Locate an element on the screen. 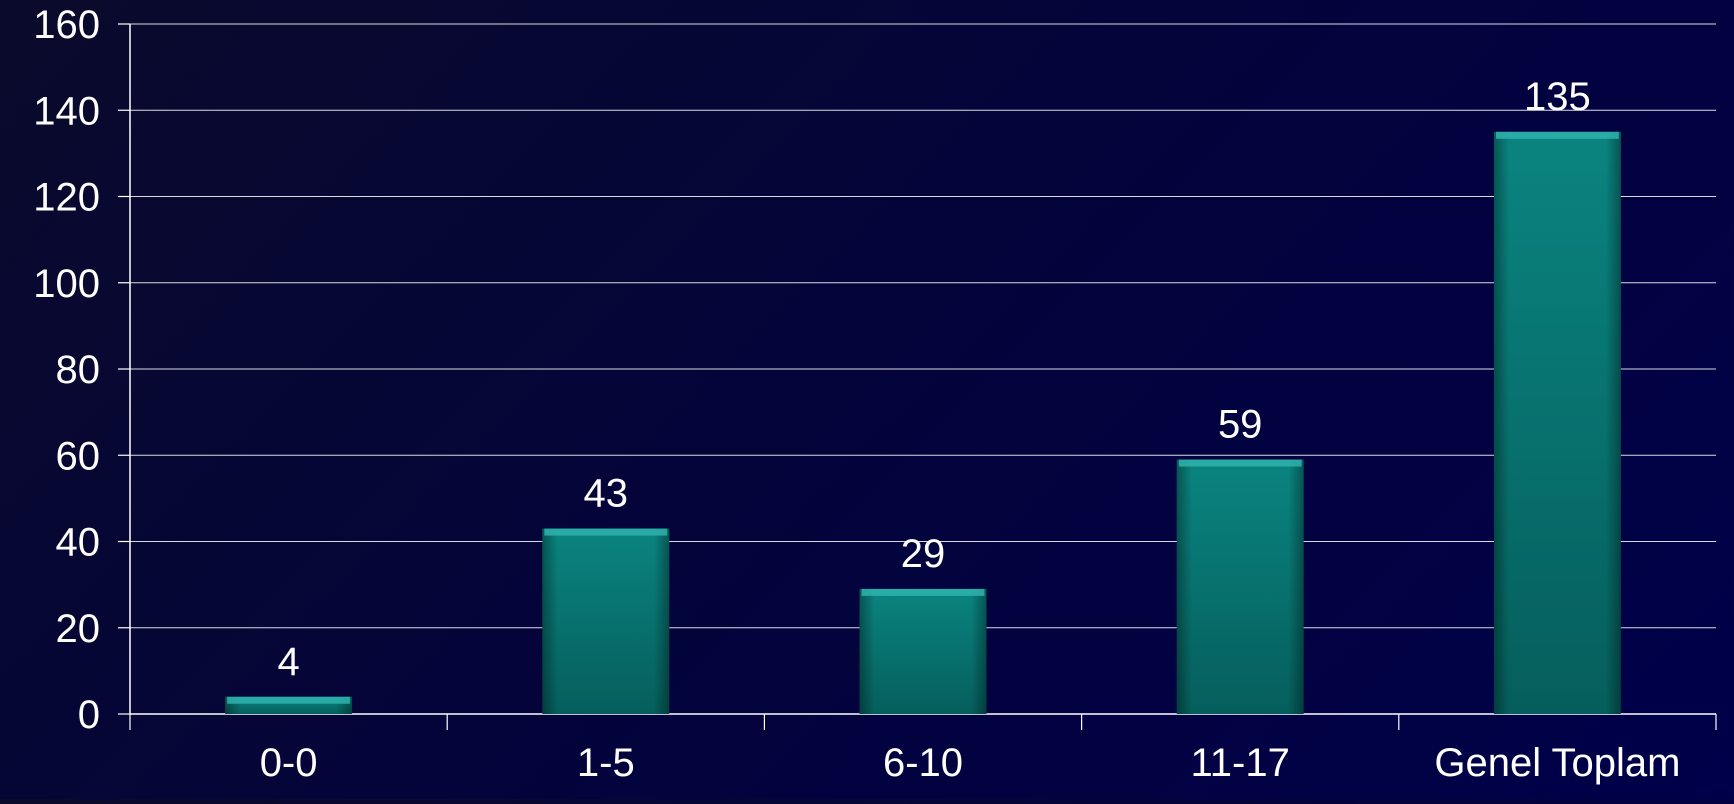 This screenshot has height=804, width=1734. y-tick-label: 100 is located at coordinates (66, 284).